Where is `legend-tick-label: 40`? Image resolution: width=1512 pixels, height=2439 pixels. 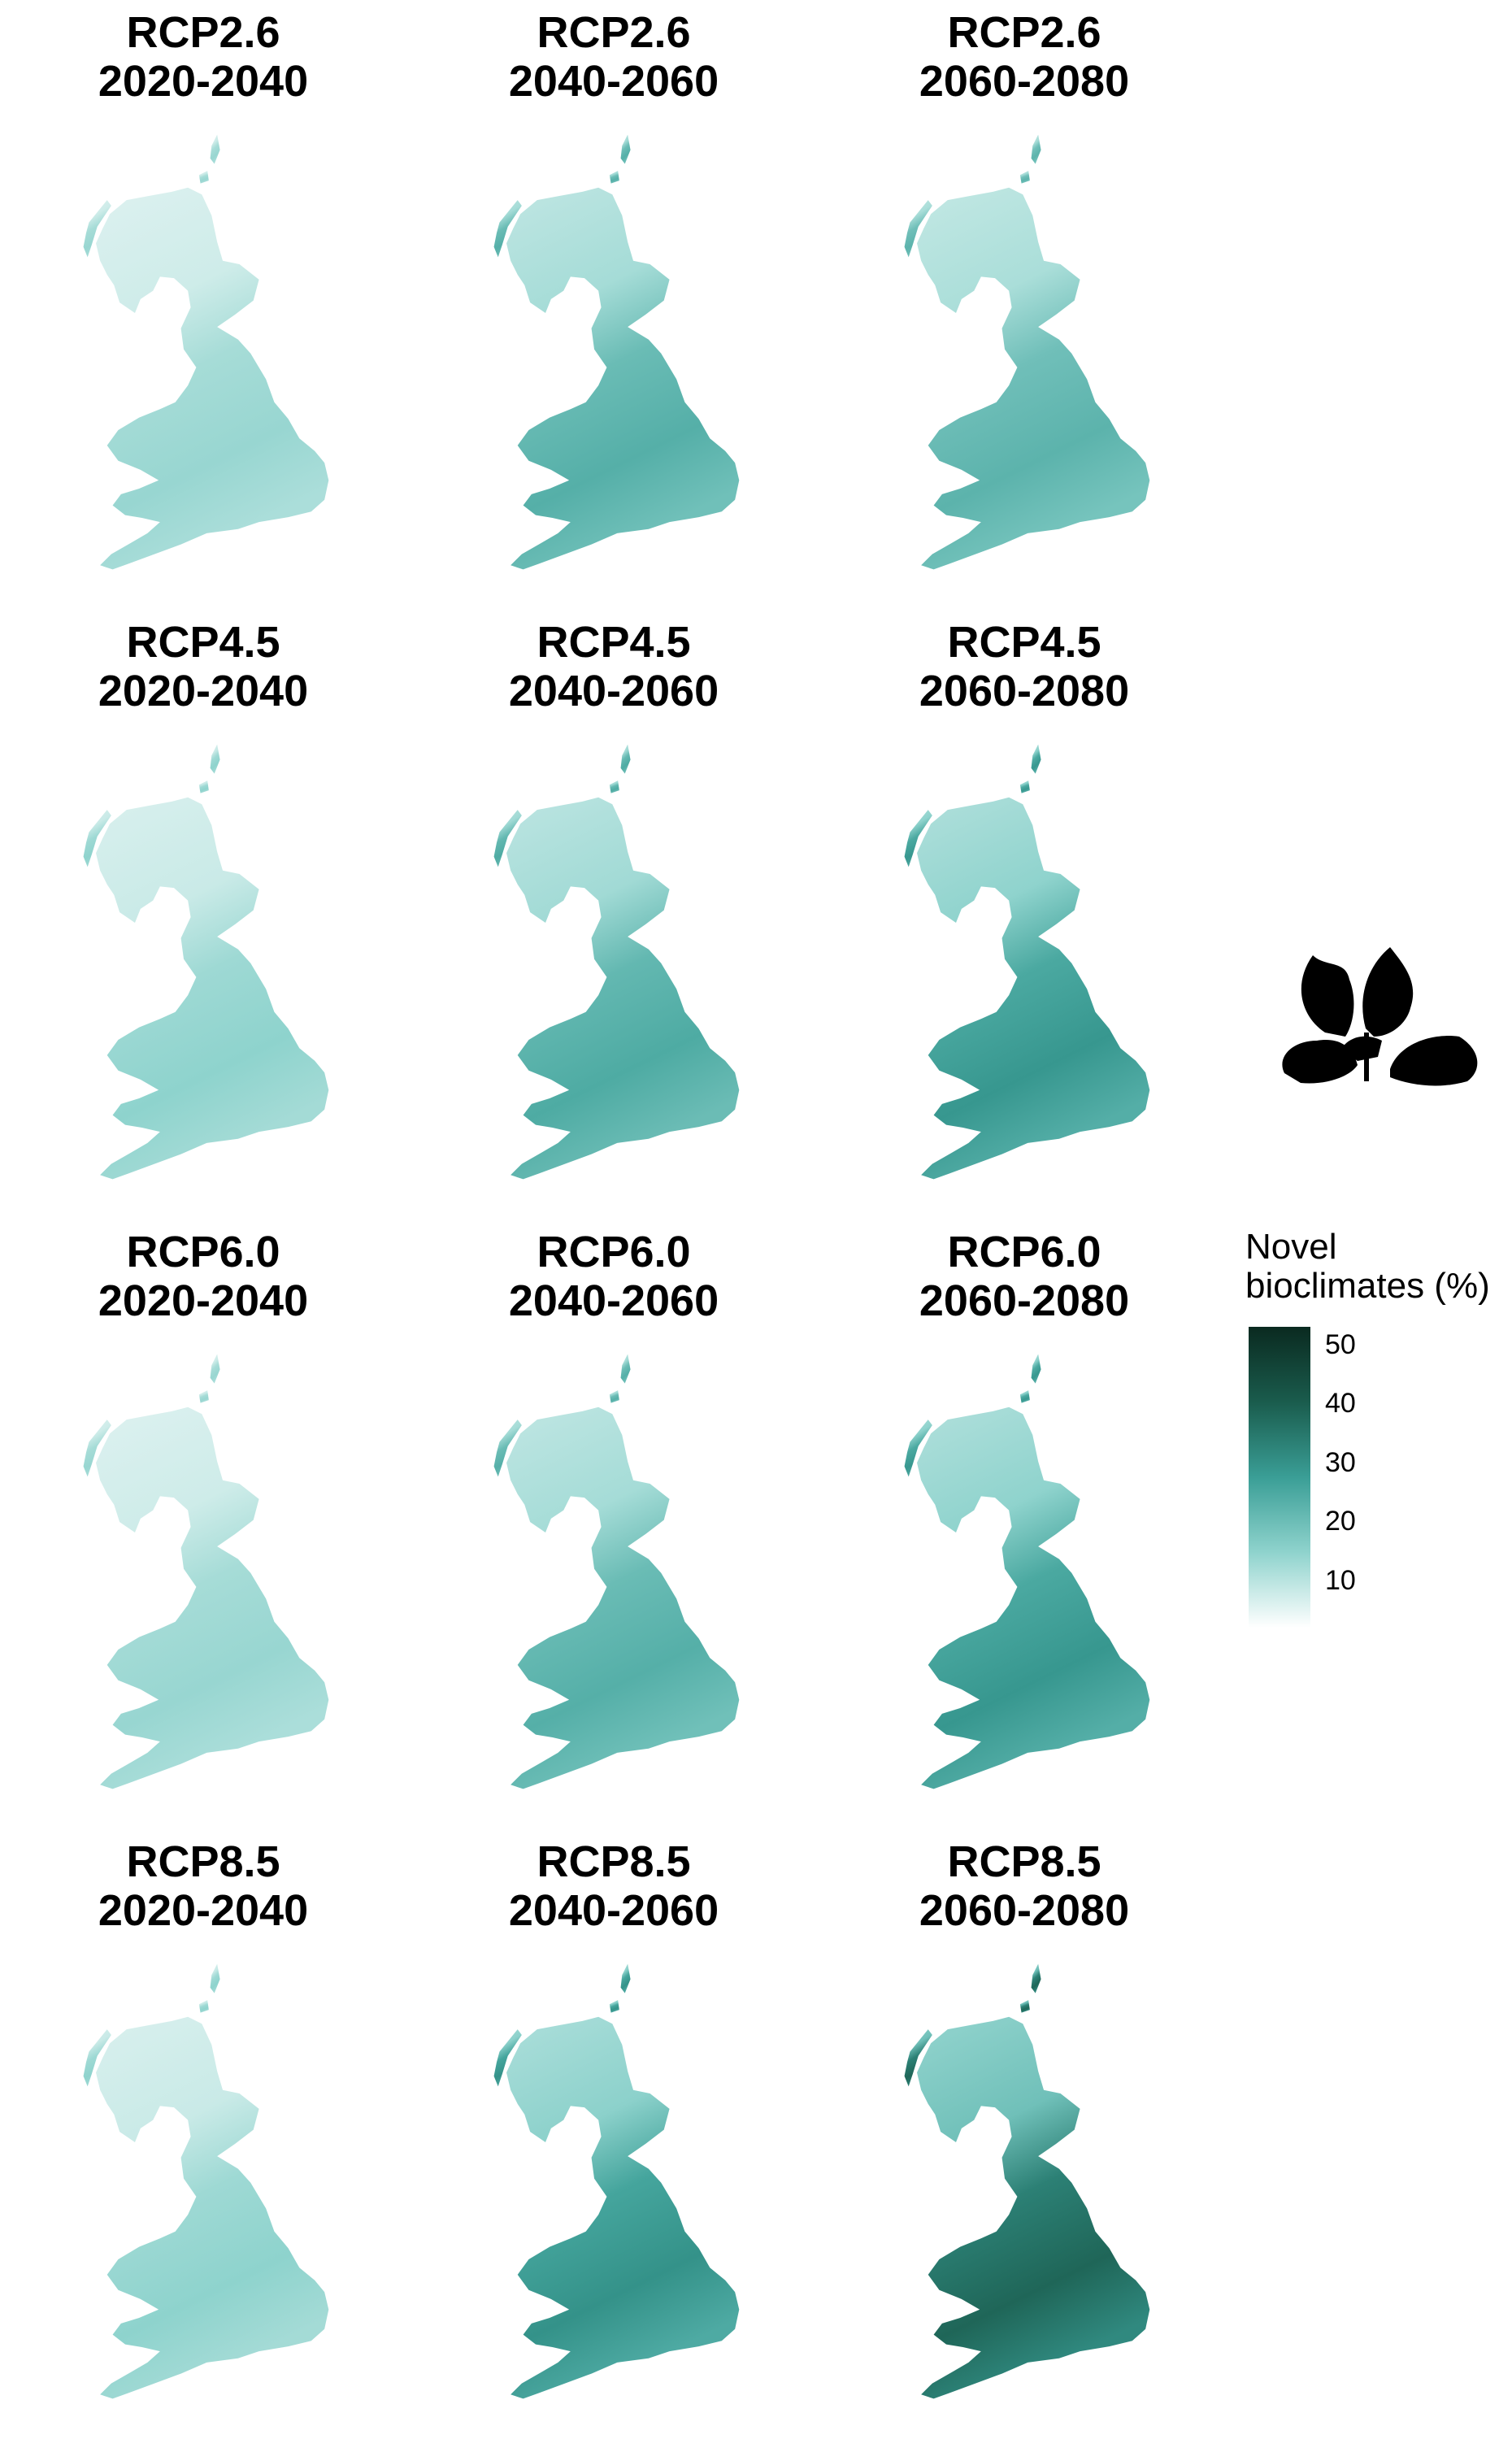
legend-tick-label: 40 is located at coordinates (1340, 1403).